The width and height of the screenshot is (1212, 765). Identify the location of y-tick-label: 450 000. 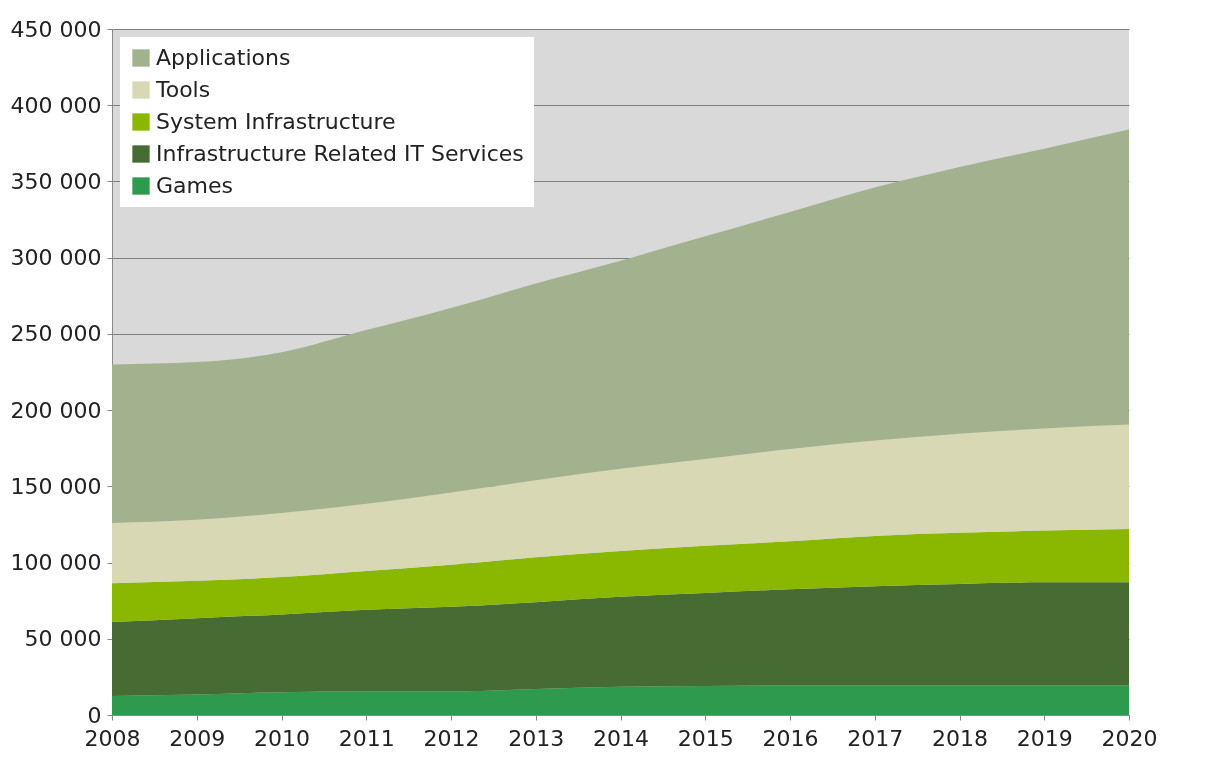
(56, 29).